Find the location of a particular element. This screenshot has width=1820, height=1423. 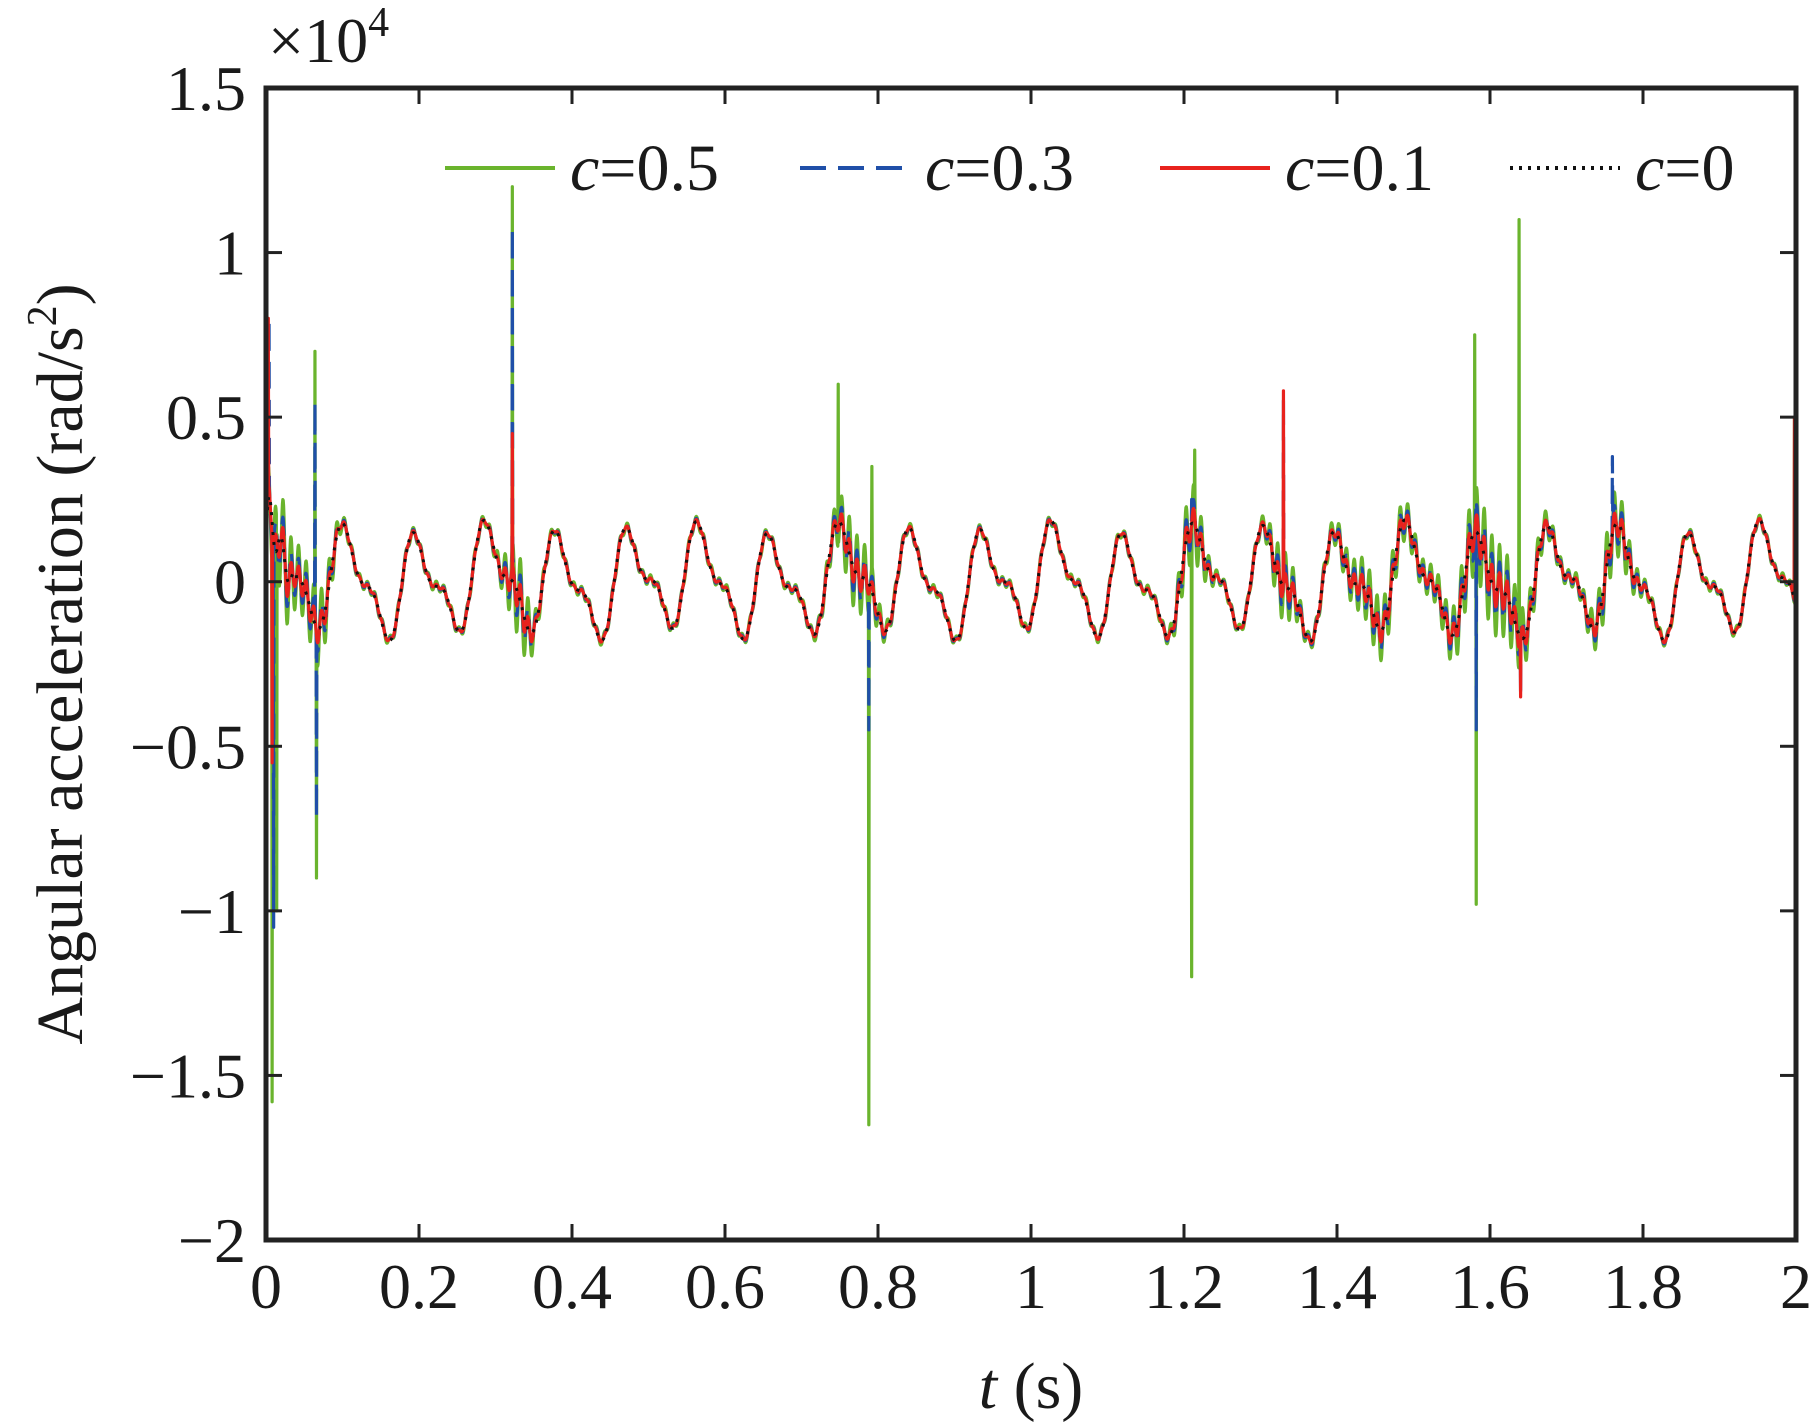

y-tick-label: 1 is located at coordinates (230, 253).